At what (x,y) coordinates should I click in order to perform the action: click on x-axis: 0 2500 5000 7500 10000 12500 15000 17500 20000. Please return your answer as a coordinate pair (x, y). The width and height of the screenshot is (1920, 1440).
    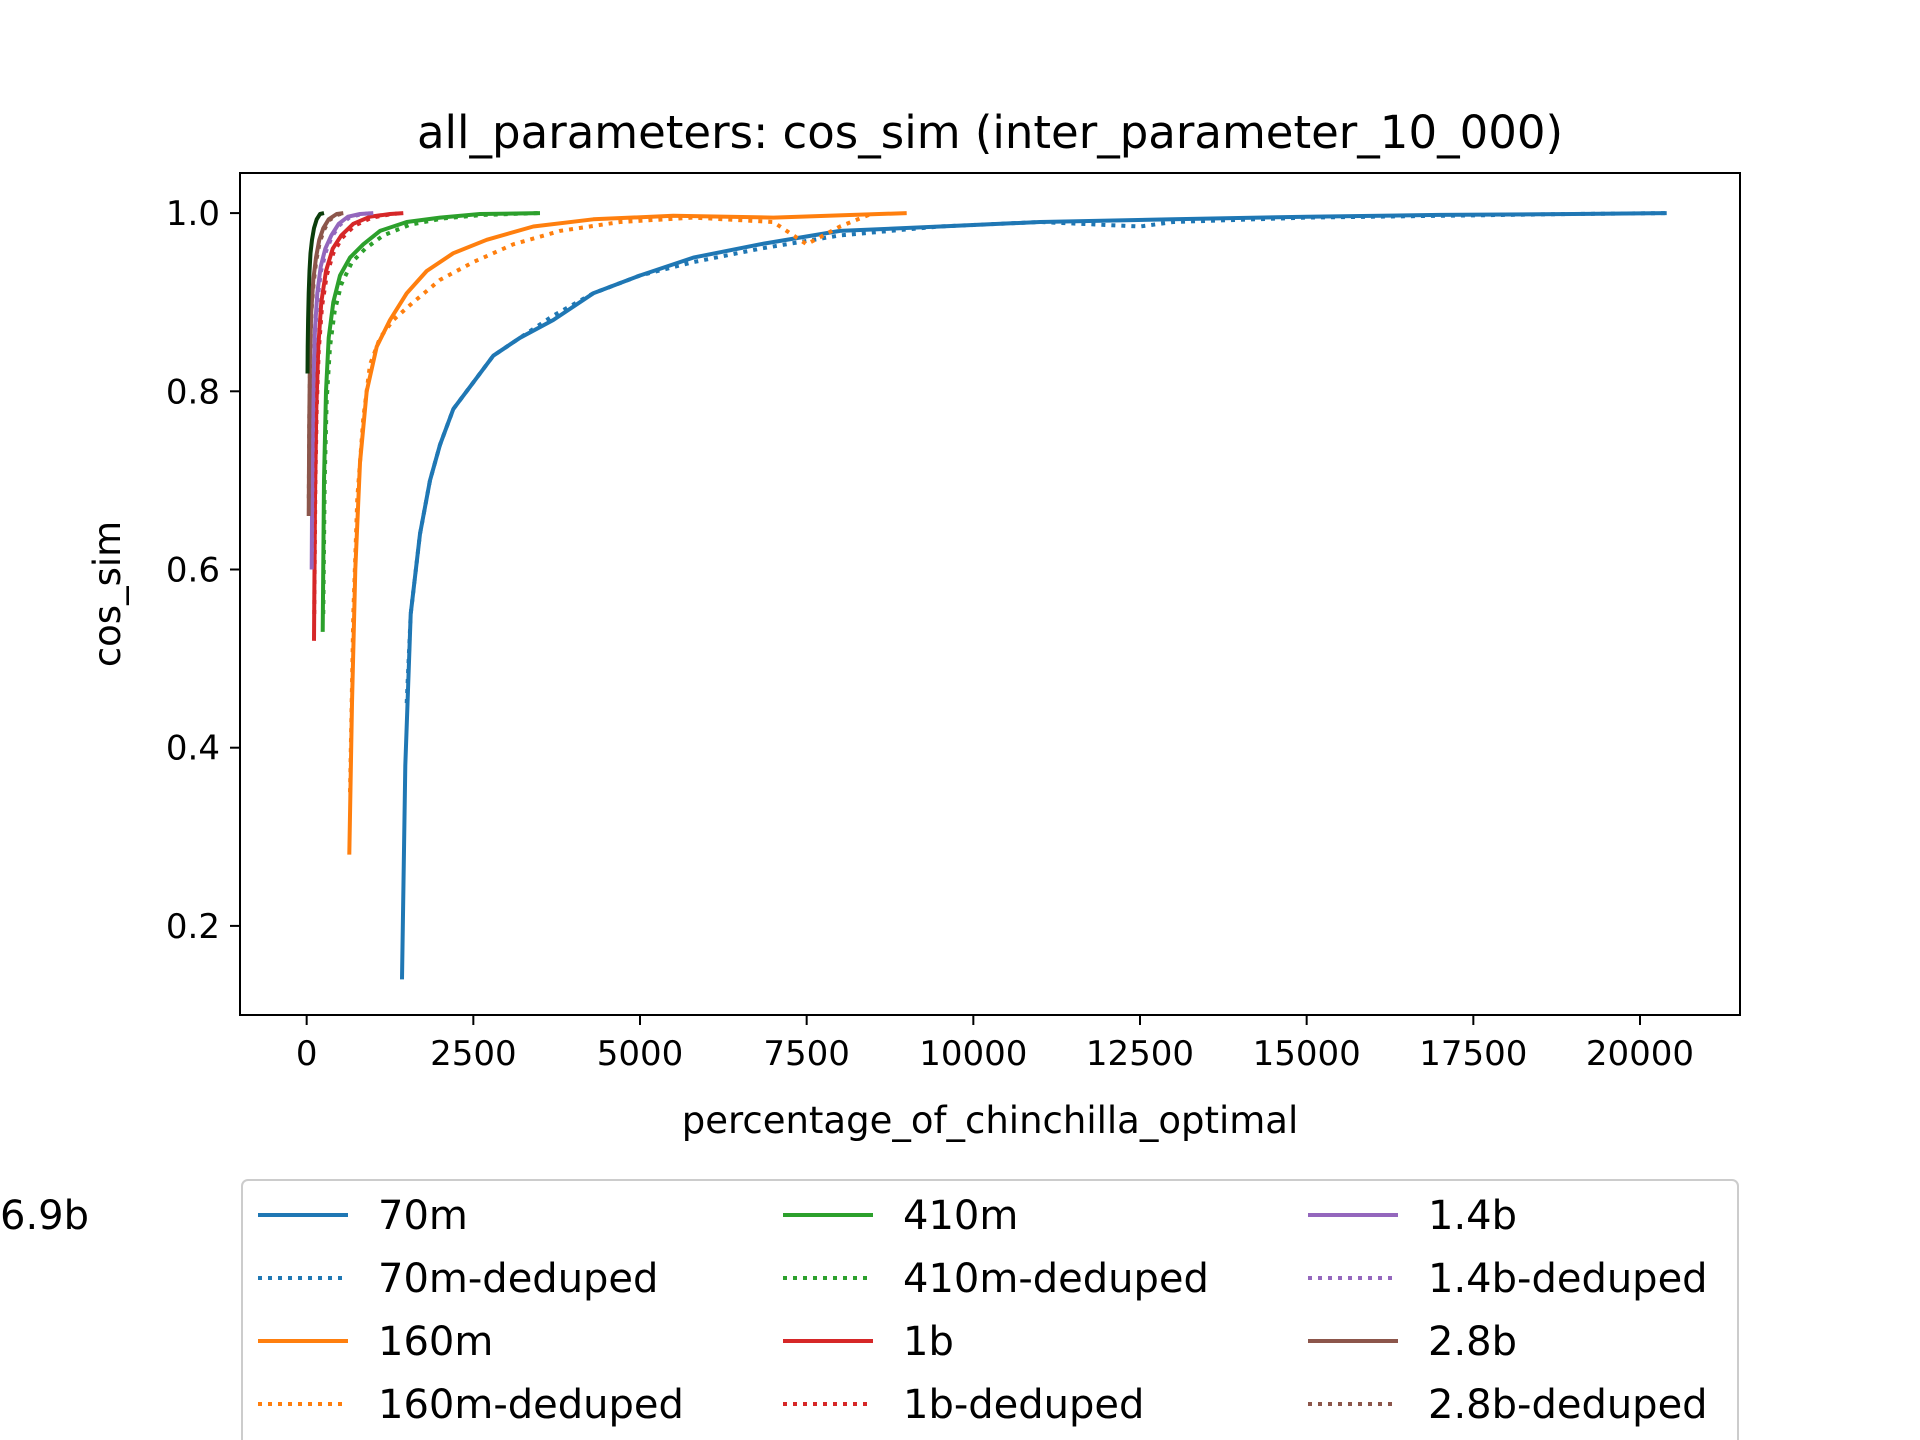
    Looking at the image, I should click on (995, 1044).